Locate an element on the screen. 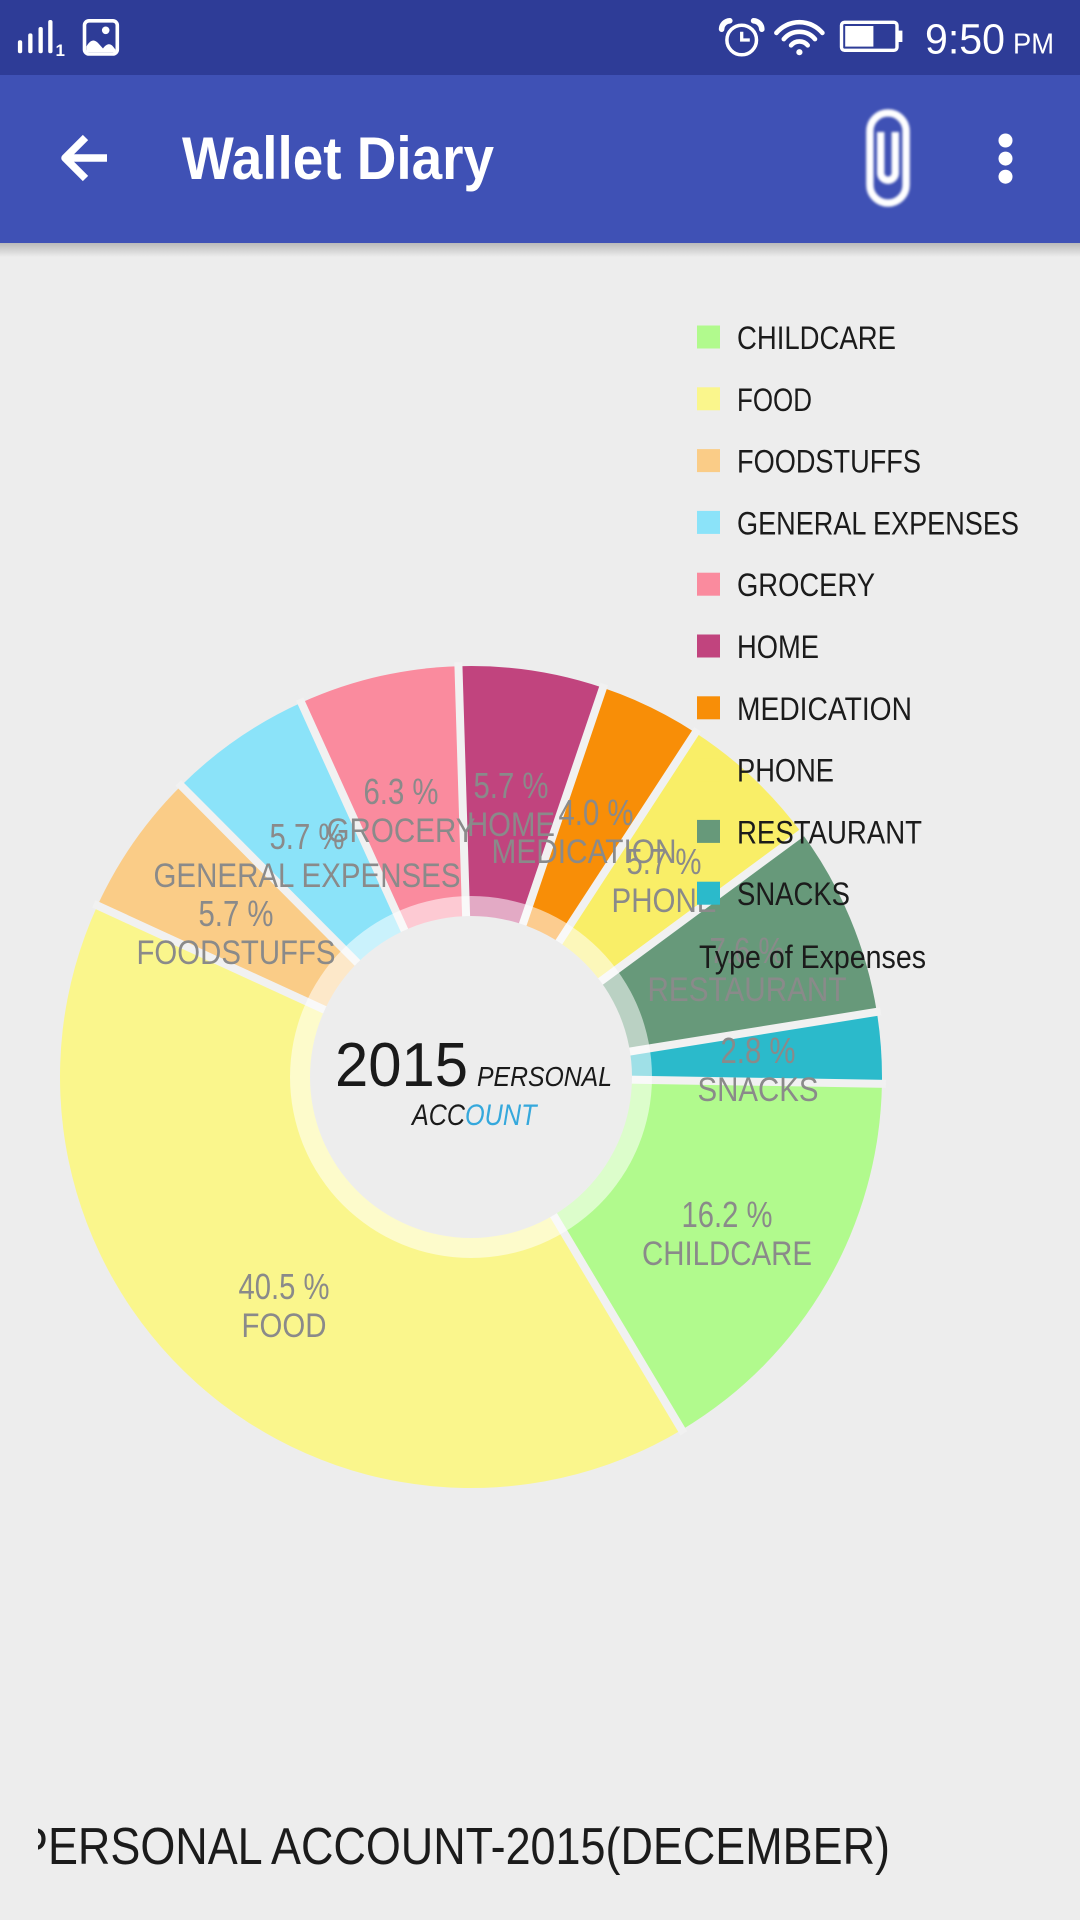  svg-text: PERSONAL is located at coordinates (544, 1076).